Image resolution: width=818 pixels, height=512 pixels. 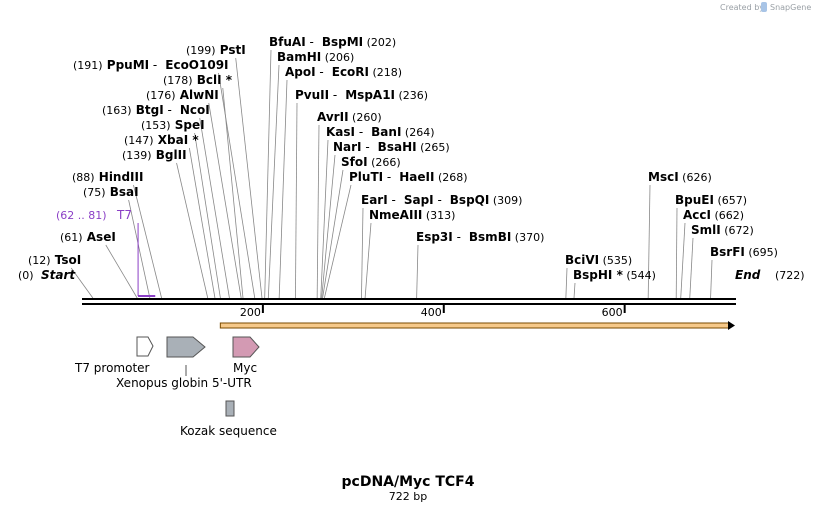 What do you see at coordinates (300, 72) in the screenshot?
I see `site-name: ApoI` at bounding box center [300, 72].